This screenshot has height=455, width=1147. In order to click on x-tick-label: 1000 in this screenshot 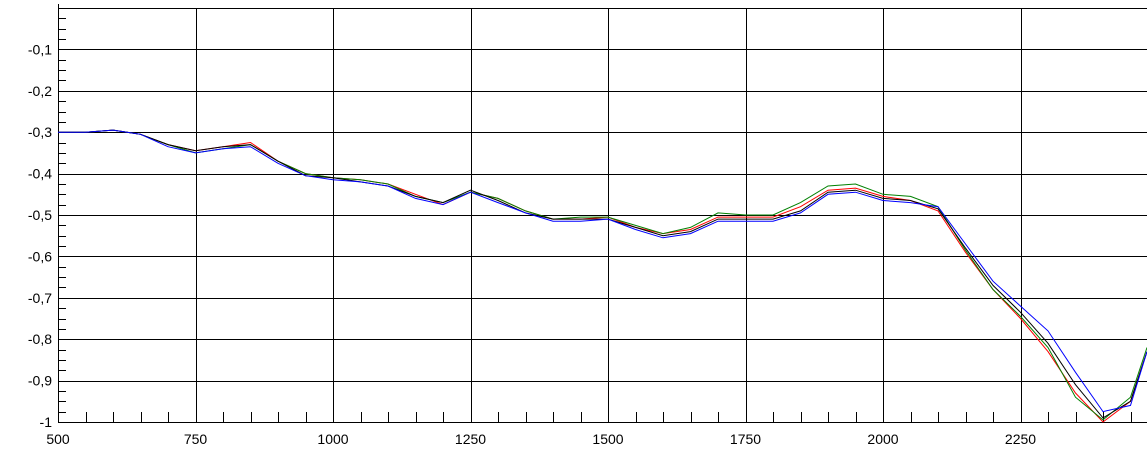, I will do `click(332, 439)`.